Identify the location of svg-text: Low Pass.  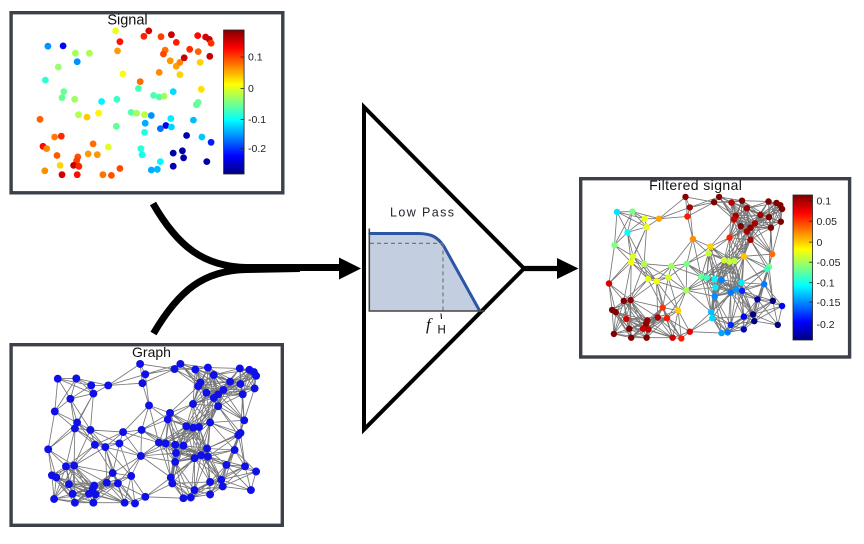
(422, 213).